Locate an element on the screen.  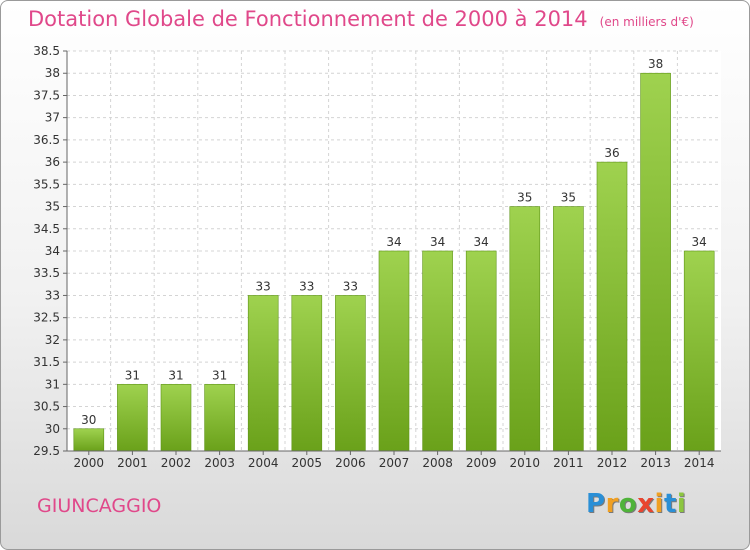
x-tick-label: 2001 is located at coordinates (132, 463).